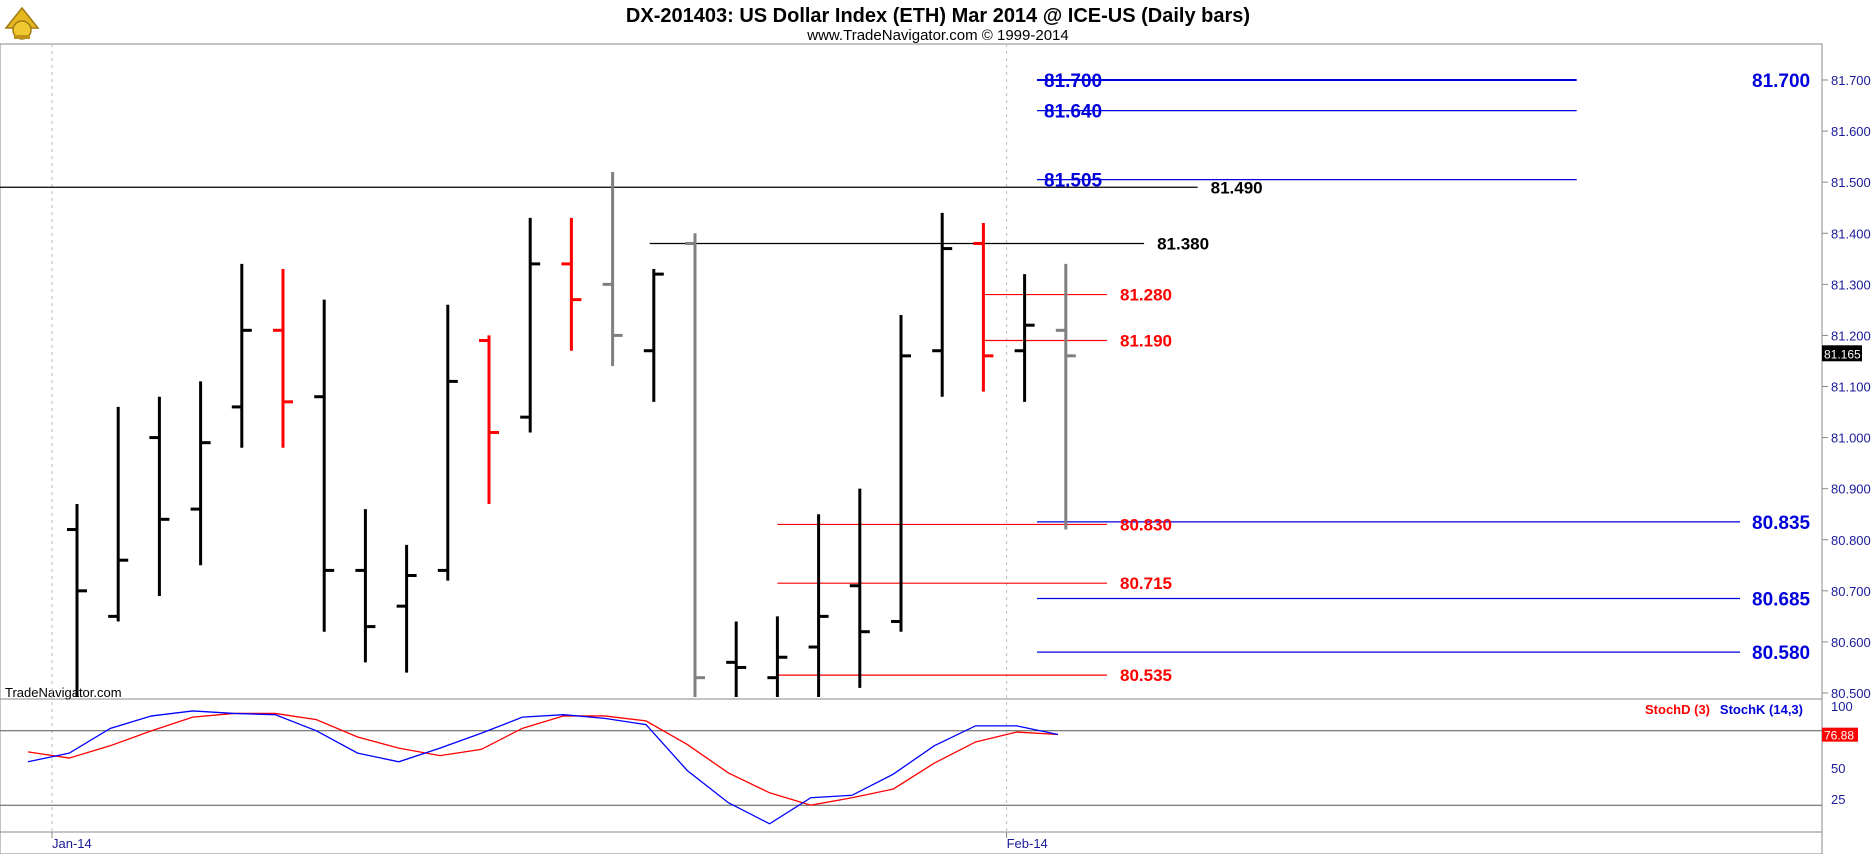  I want to click on y-tick-label: 80.900, so click(1851, 489).